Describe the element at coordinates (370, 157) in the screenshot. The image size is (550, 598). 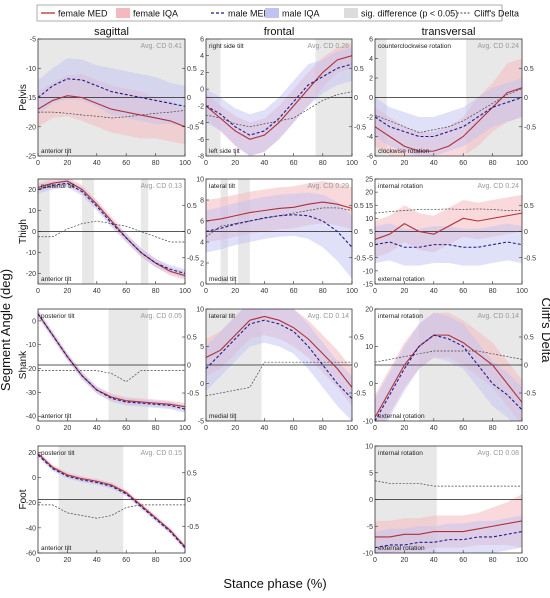
I see `y-tick-label: -6` at that location.